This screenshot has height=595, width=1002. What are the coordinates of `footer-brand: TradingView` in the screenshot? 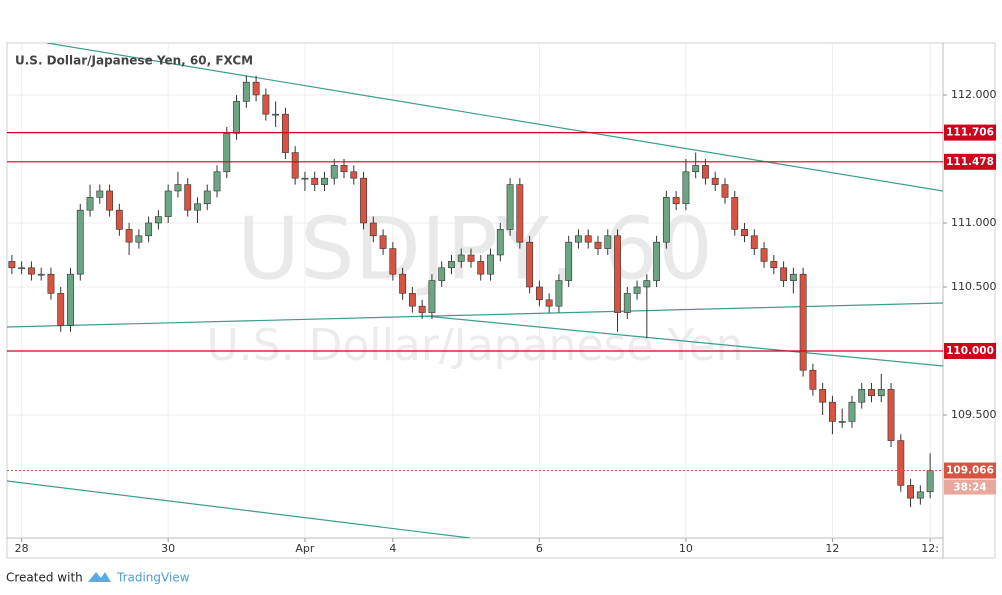 It's located at (153, 578).